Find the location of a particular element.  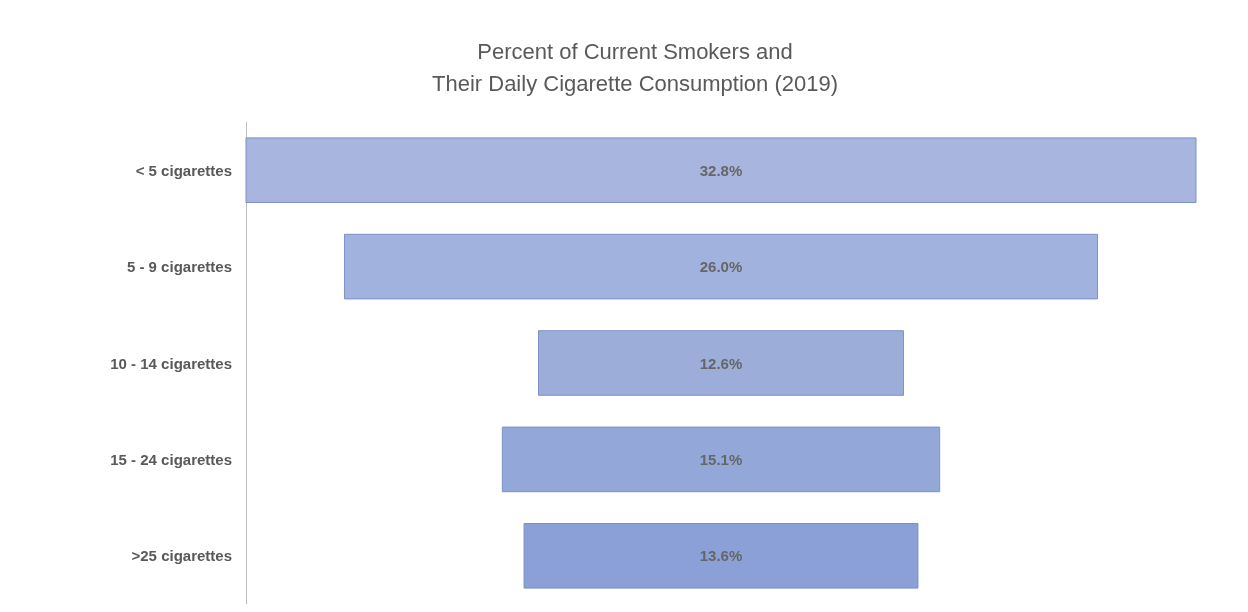

category-label: 10 - 14 cigarettes is located at coordinates (171, 363).